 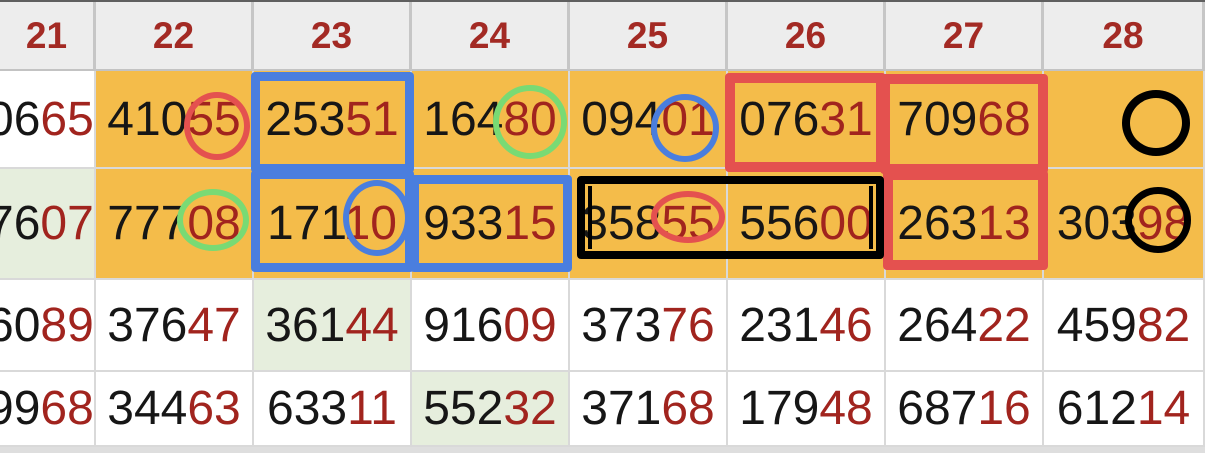 What do you see at coordinates (463, 408) in the screenshot?
I see `number-black-digits: 552` at bounding box center [463, 408].